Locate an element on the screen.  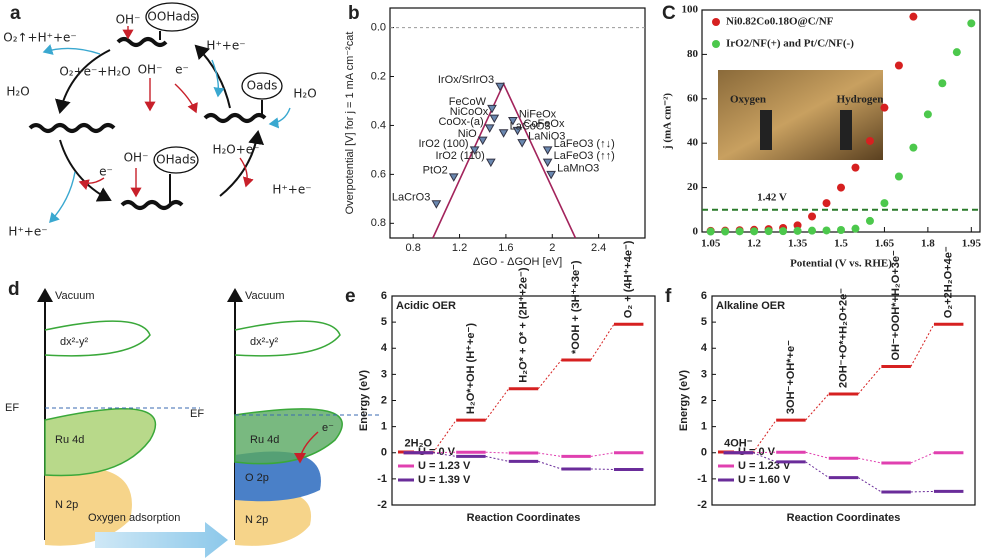
y-tick-label: 1 is located at coordinates (704, 427).